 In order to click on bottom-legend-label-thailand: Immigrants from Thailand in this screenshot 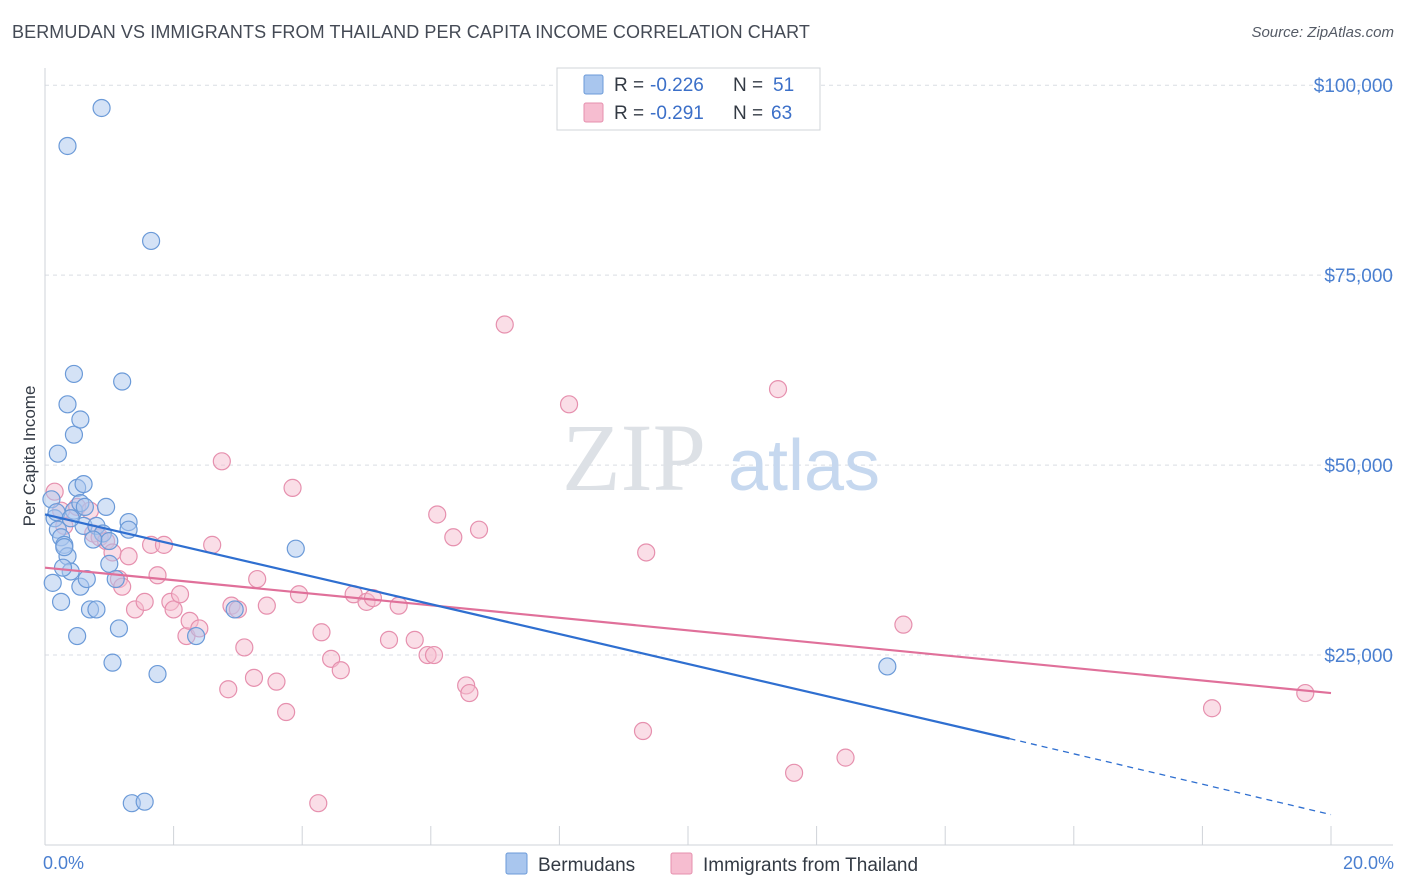, I will do `click(810, 865)`.